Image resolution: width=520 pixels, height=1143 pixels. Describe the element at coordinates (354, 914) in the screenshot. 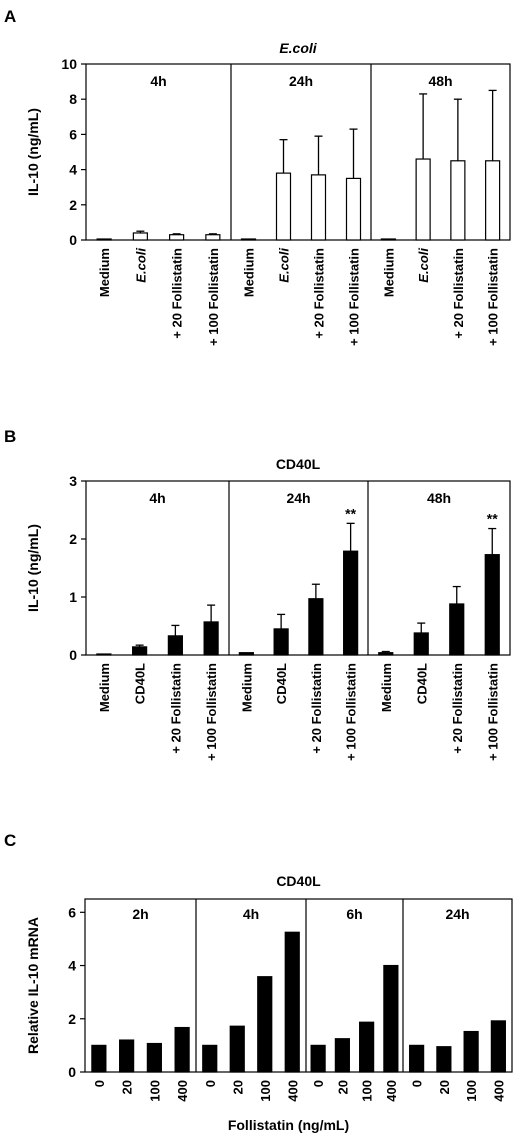

I see `group-label: 6h` at that location.